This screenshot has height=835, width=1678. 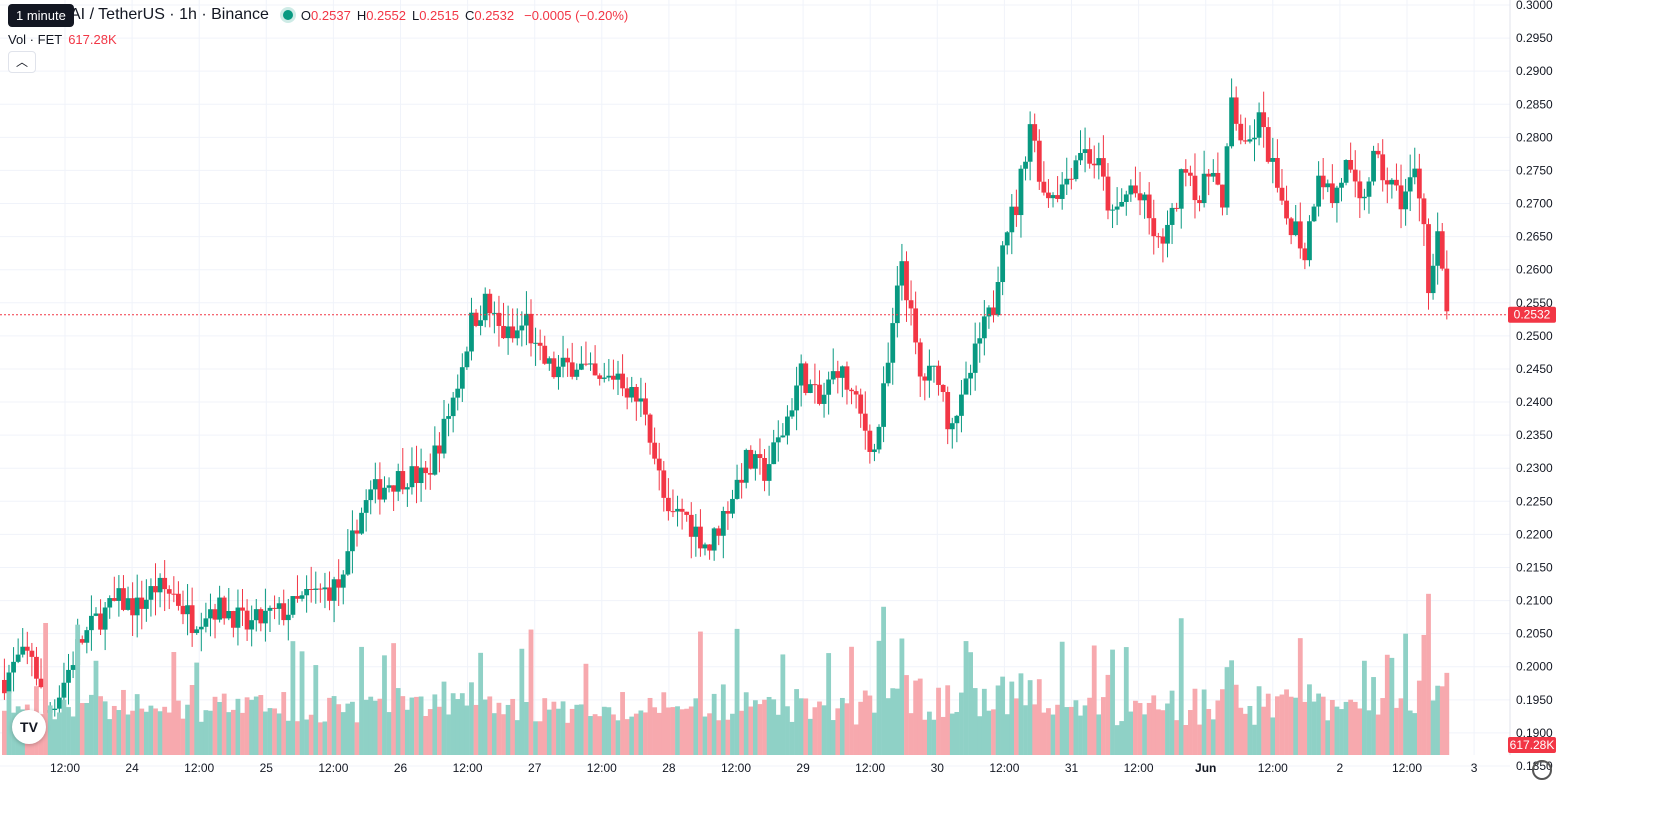 I want to click on y-tick-label: 0.2200, so click(x=1534, y=534).